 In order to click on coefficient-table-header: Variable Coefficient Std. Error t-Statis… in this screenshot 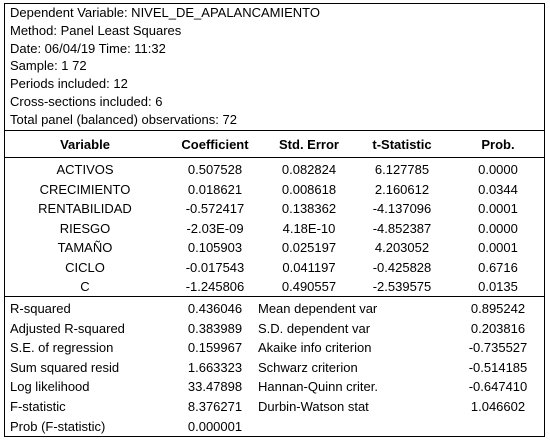, I will do `click(274, 145)`.